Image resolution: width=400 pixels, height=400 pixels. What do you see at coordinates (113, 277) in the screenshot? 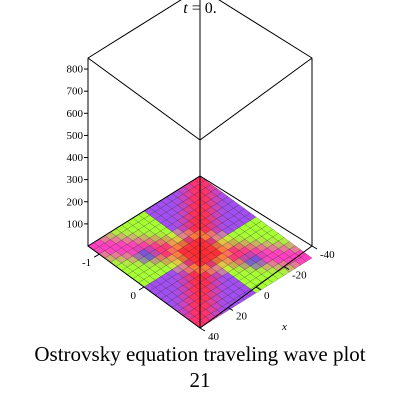
I see `y-axis: -1 0` at bounding box center [113, 277].